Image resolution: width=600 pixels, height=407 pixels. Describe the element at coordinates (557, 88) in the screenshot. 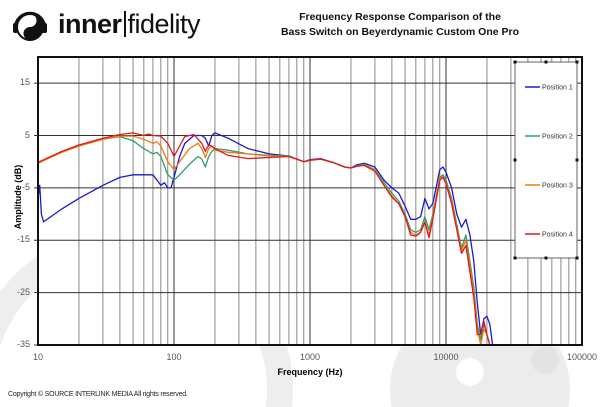

I see `legend-label-1: Position 1` at that location.